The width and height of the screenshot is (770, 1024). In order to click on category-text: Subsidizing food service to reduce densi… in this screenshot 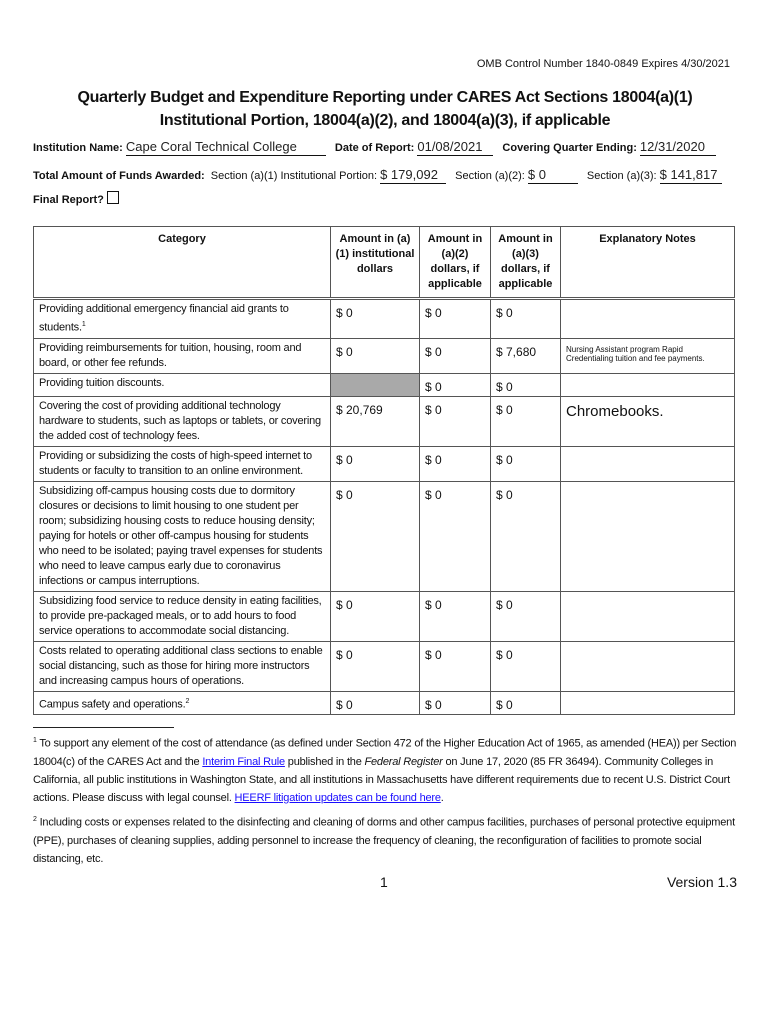, I will do `click(180, 615)`.